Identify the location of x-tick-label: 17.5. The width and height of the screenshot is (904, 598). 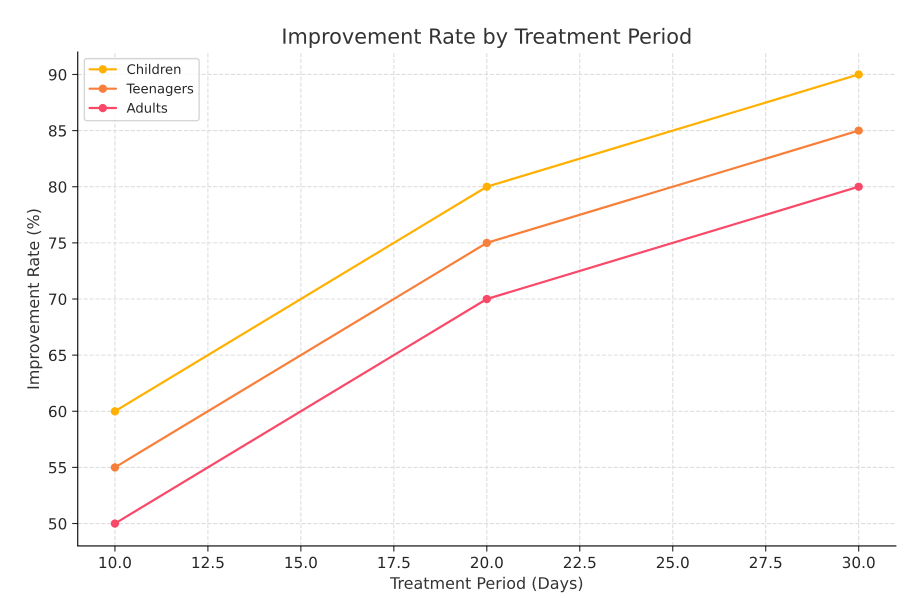
(394, 562).